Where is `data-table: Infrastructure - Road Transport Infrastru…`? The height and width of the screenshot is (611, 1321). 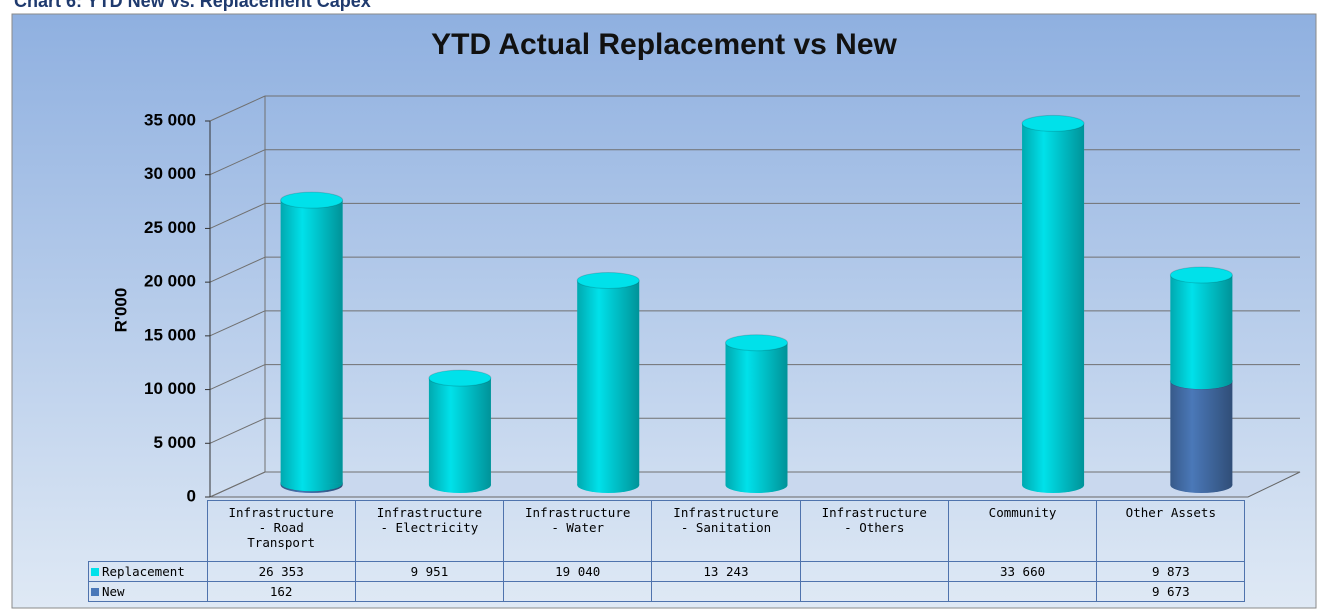 data-table: Infrastructure - Road Transport Infrastru… is located at coordinates (667, 551).